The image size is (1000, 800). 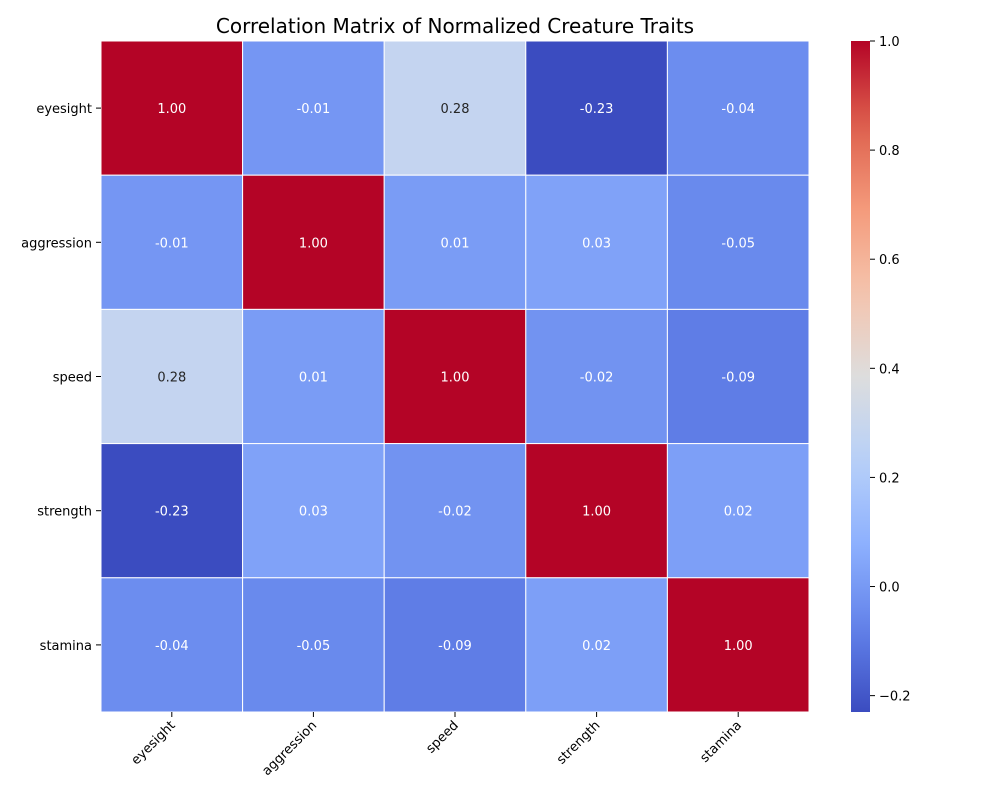 I want to click on colorbar: −0.2 0.0 0.2 0.4 0.6 0.8 1.0, so click(x=881, y=373).